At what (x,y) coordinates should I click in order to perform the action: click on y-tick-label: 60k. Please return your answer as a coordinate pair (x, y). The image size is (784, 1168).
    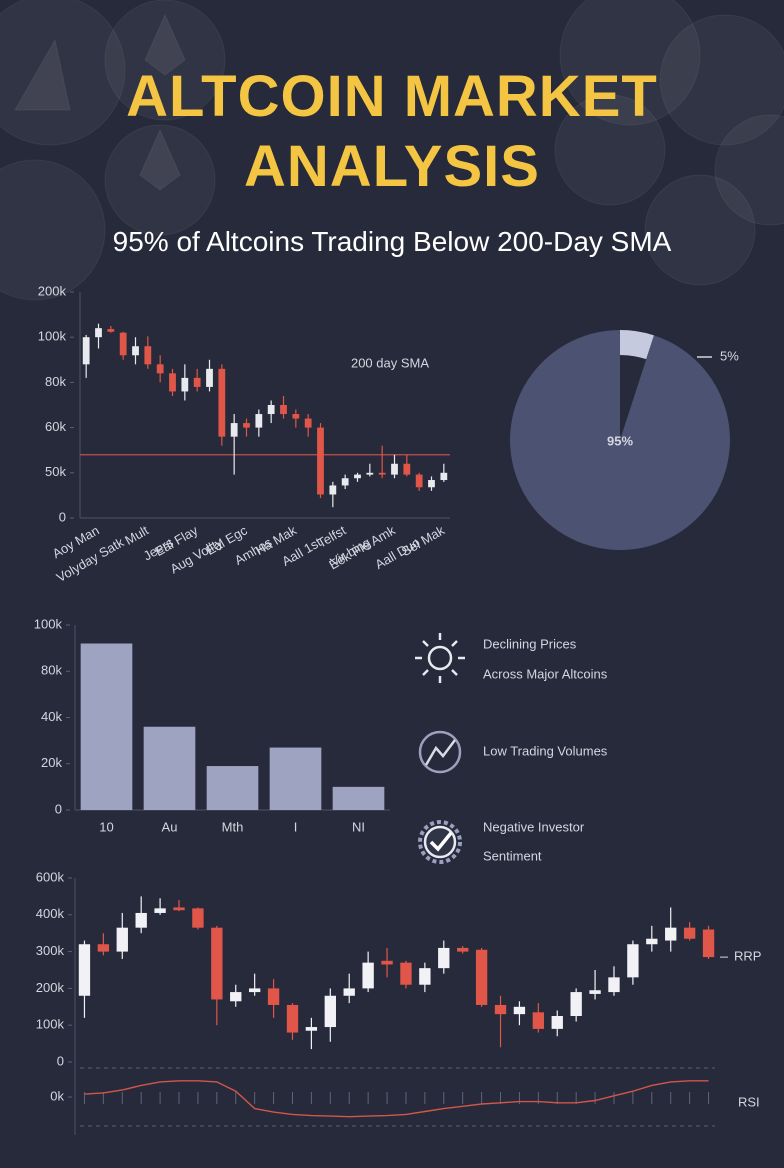
    Looking at the image, I should click on (55, 426).